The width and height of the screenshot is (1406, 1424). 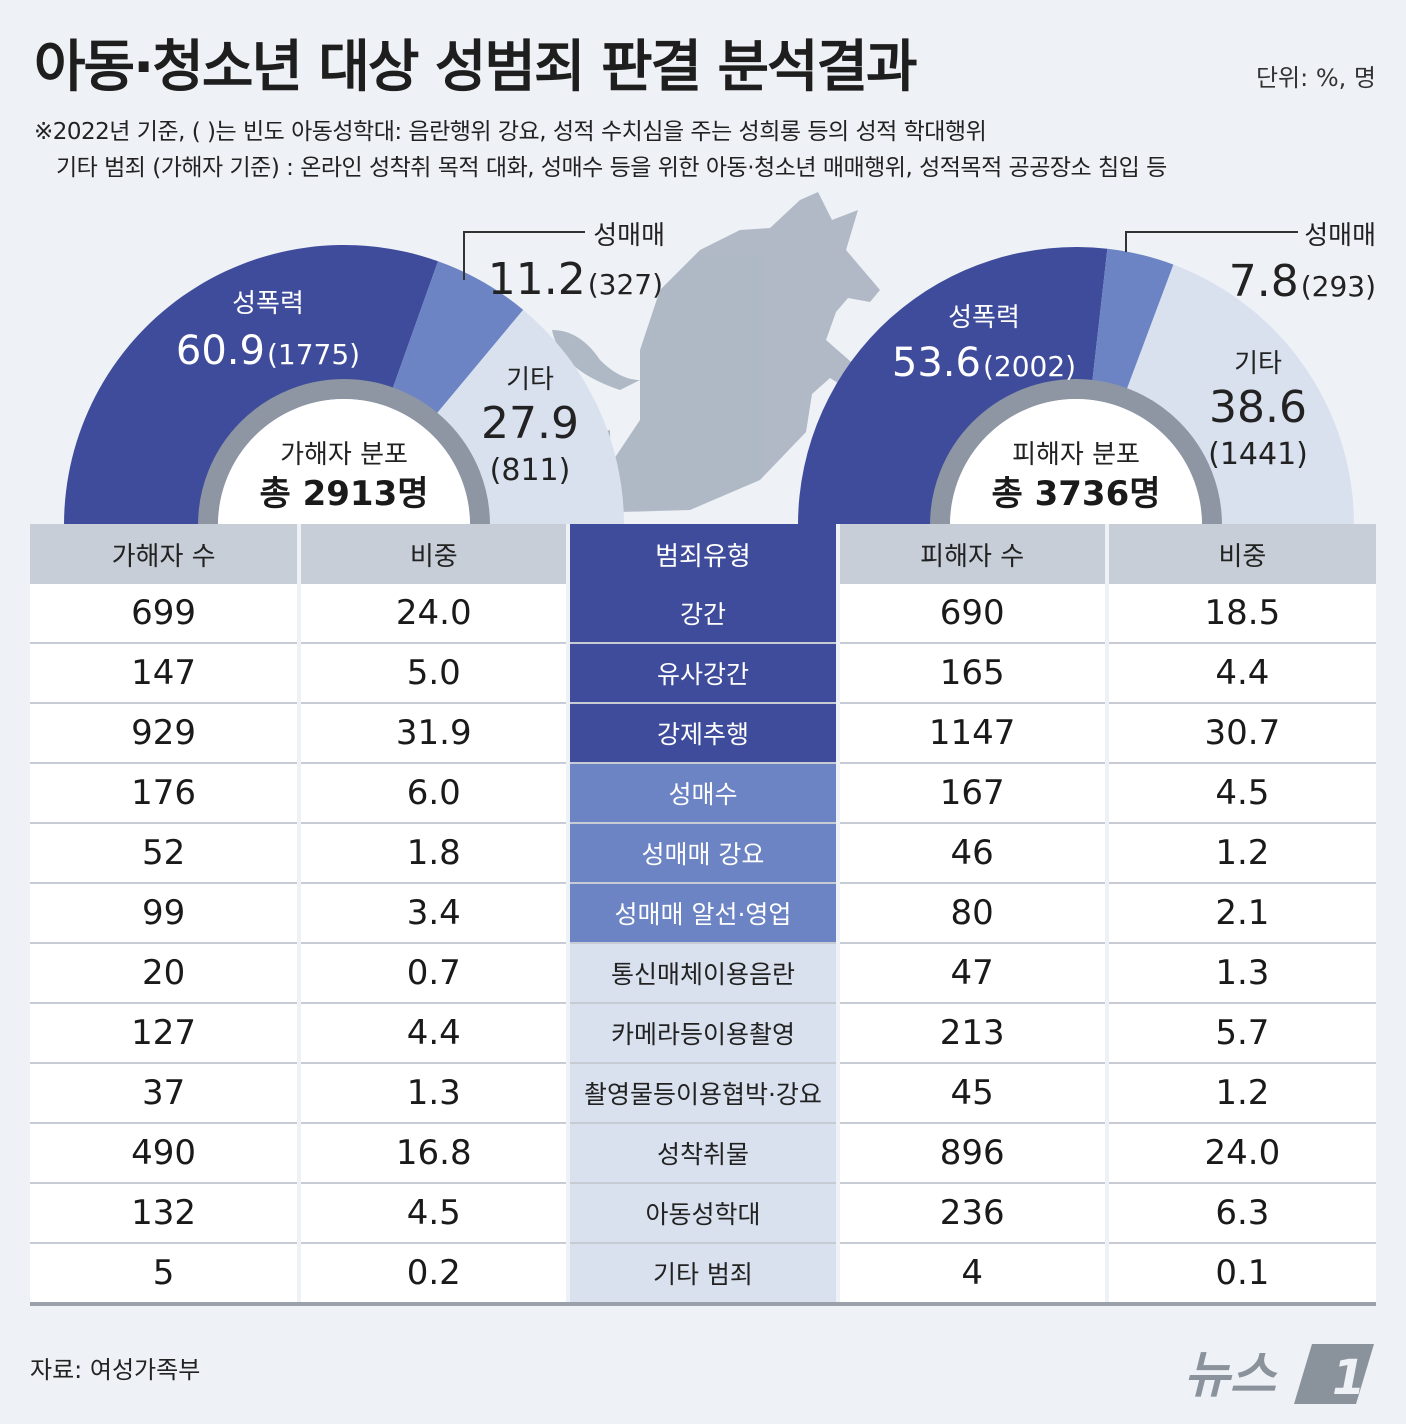 What do you see at coordinates (1075, 494) in the screenshot?
I see `donut-total: 총 3736명` at bounding box center [1075, 494].